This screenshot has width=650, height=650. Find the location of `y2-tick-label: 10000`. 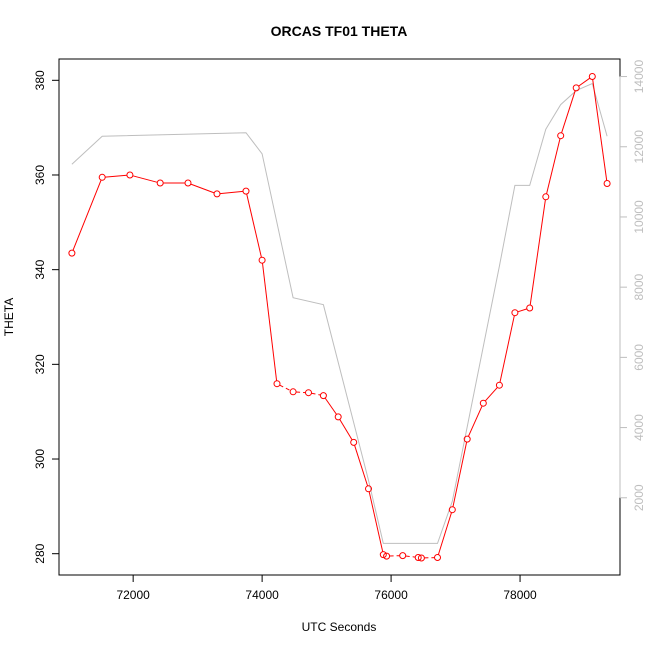

y2-tick-label: 10000 is located at coordinates (639, 217).